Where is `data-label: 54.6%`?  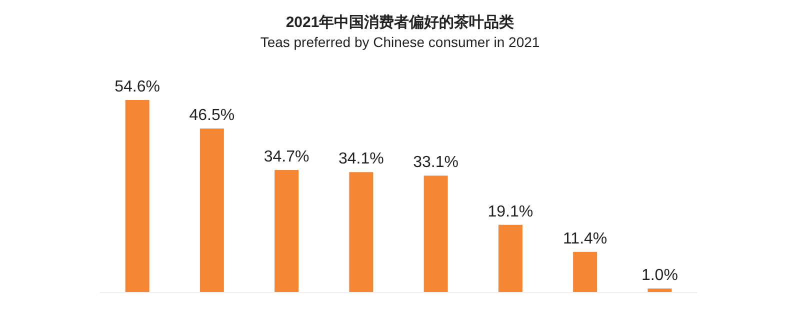
data-label: 54.6% is located at coordinates (137, 87).